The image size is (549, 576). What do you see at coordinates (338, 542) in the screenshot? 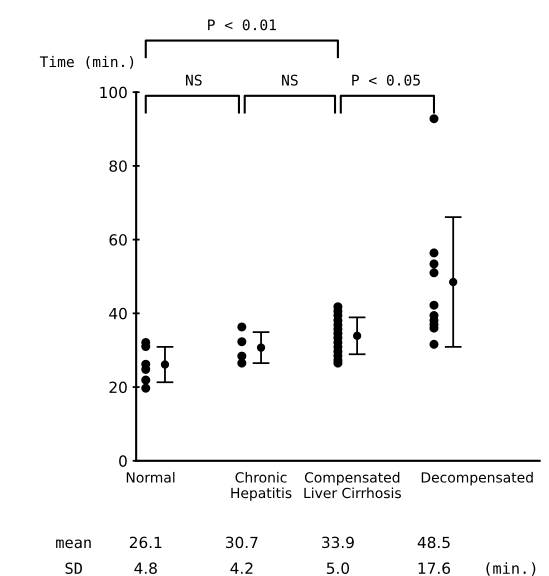
I see `data-label: 33.9` at bounding box center [338, 542].